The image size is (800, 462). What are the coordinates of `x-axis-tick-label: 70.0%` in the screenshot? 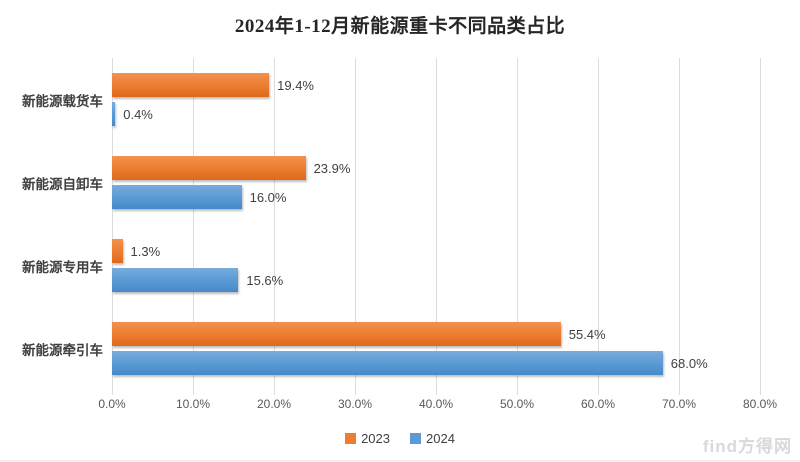 It's located at (679, 404).